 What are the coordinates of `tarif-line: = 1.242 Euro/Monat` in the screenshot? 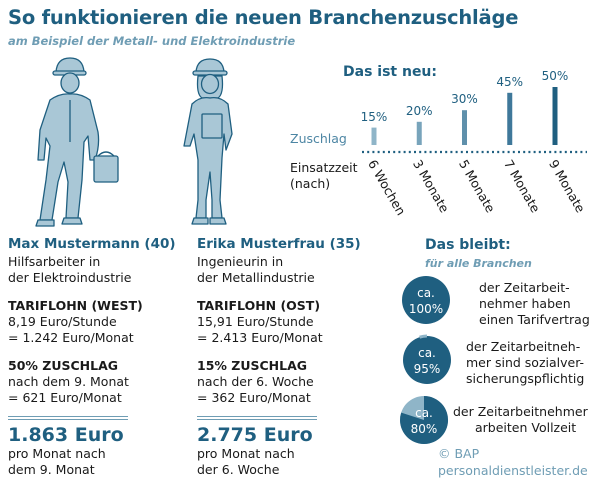 It's located at (71, 337).